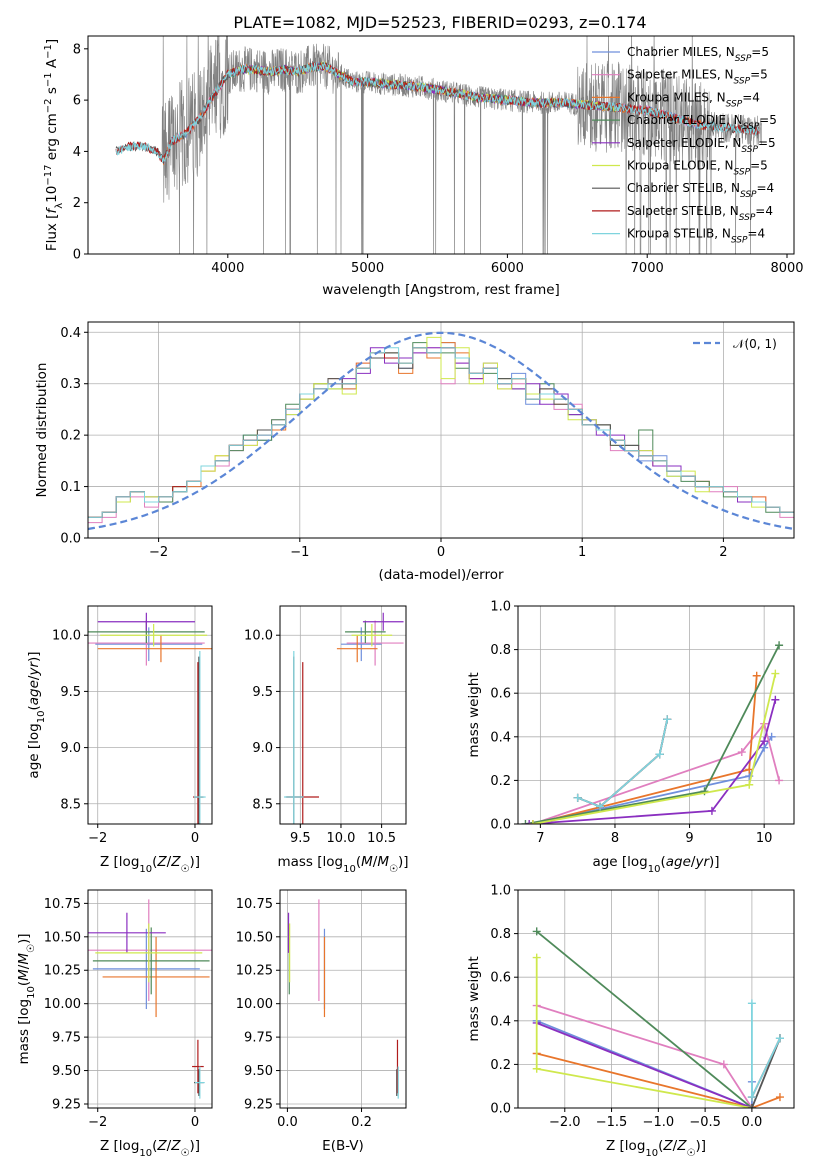 This screenshot has width=819, height=1170. Describe the element at coordinates (62, 937) in the screenshot. I see `y-tick-label: 10.50` at that location.